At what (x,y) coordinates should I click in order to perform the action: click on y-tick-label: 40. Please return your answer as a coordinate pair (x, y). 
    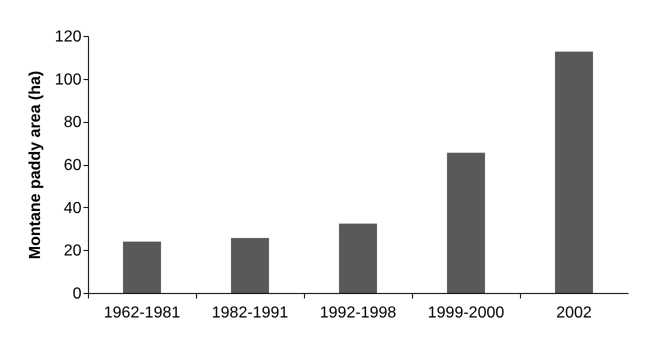
    Looking at the image, I should click on (73, 208).